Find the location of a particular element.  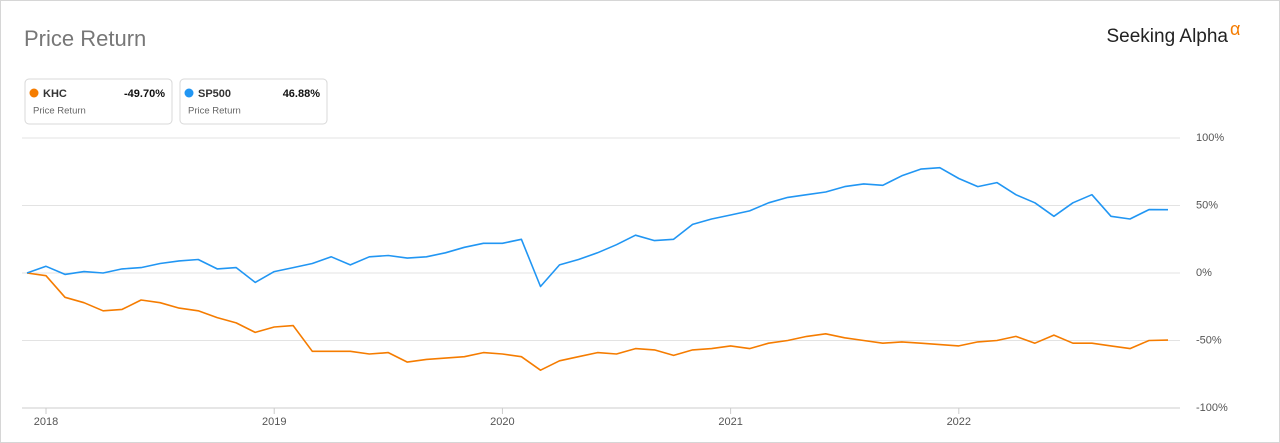

y-tick-label: 0% is located at coordinates (1204, 273).